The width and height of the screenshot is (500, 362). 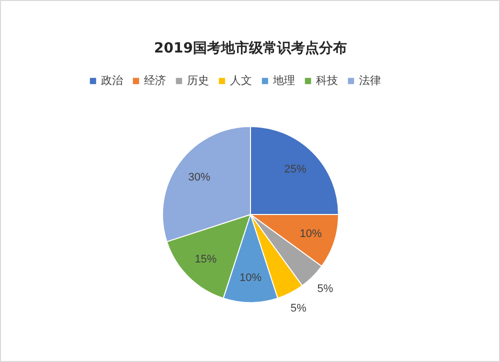 What do you see at coordinates (250, 48) in the screenshot?
I see `chart-title: 2019国考地市级常识考点分布` at bounding box center [250, 48].